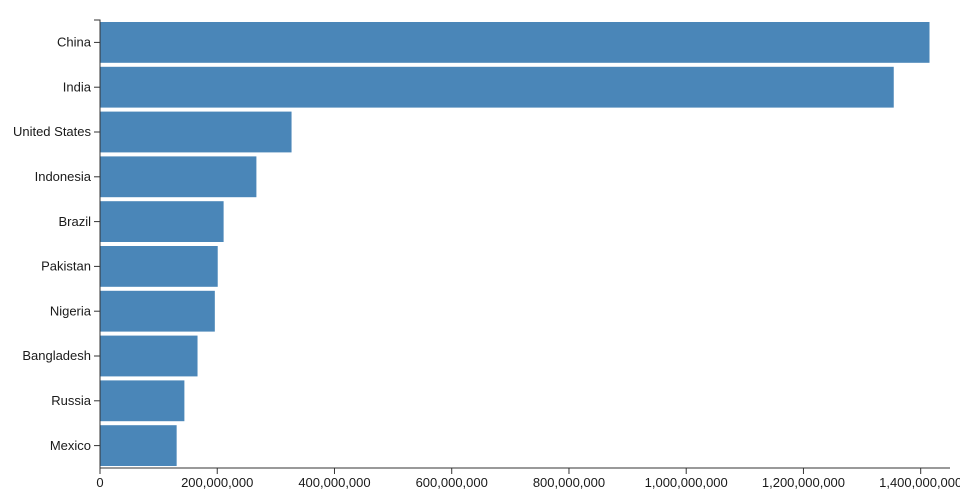 This screenshot has width=960, height=500. I want to click on bar-pakistan, so click(159, 266).